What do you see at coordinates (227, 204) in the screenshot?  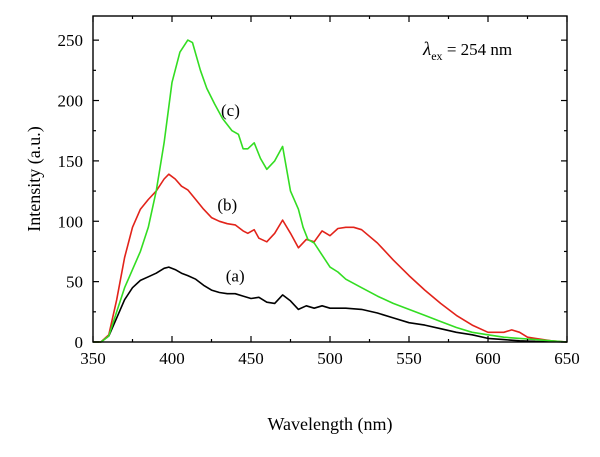 I see `series-label-b: (b)` at bounding box center [227, 204].